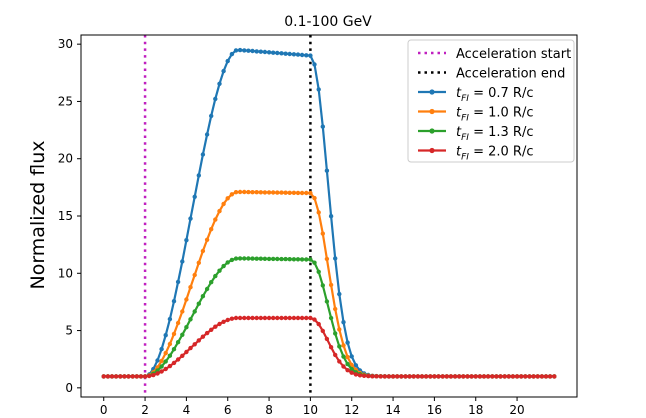  What do you see at coordinates (228, 410) in the screenshot?
I see `x-tick-label: 6` at bounding box center [228, 410].